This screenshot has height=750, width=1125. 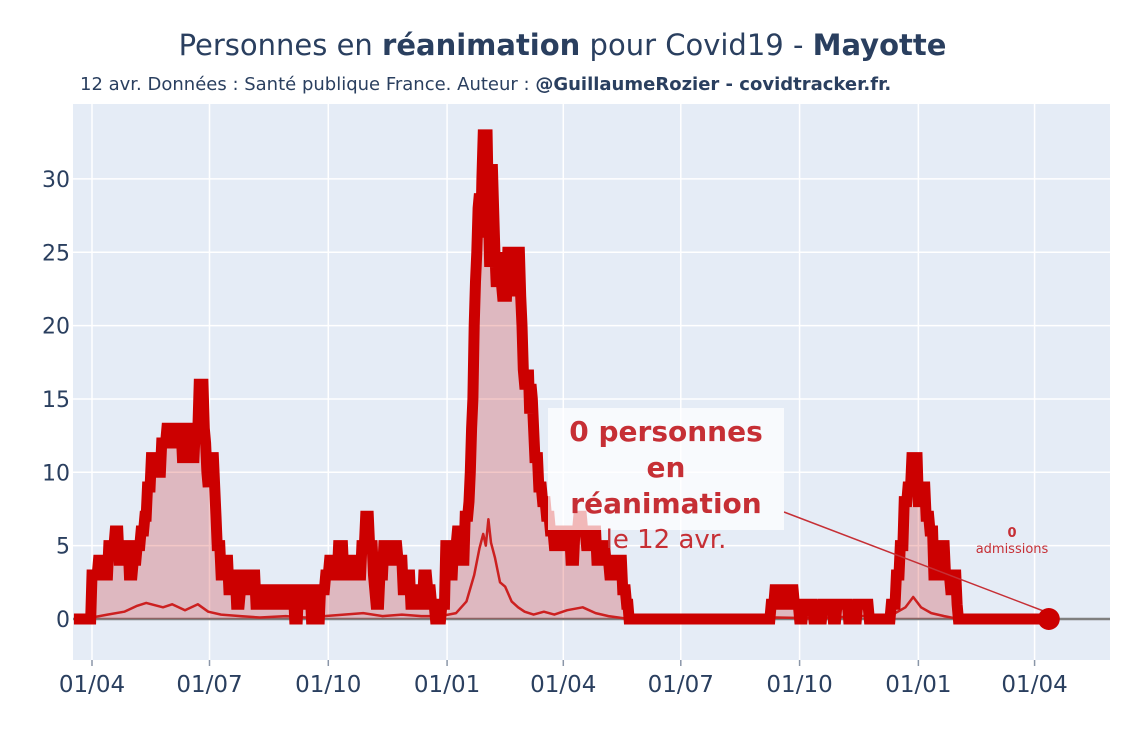 I want to click on y-tick-label: 15, so click(x=56, y=400).